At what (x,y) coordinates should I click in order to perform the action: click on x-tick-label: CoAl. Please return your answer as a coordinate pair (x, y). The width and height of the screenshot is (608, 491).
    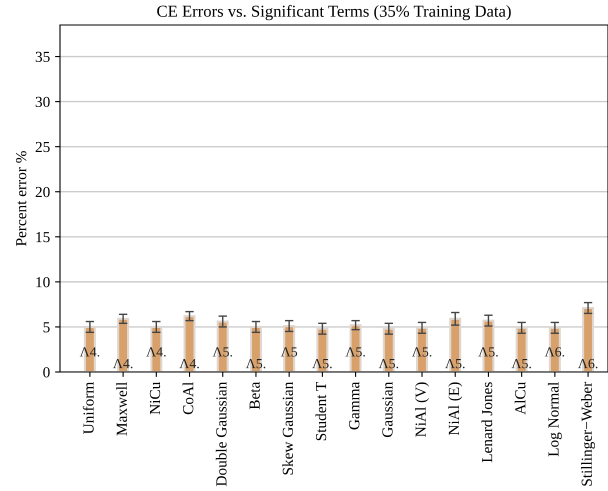
    Looking at the image, I should click on (188, 398).